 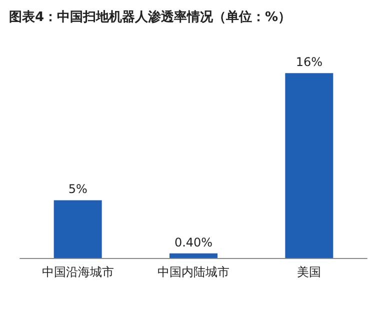 I want to click on x-tick-label: 中国沿海城市, so click(x=78, y=272).